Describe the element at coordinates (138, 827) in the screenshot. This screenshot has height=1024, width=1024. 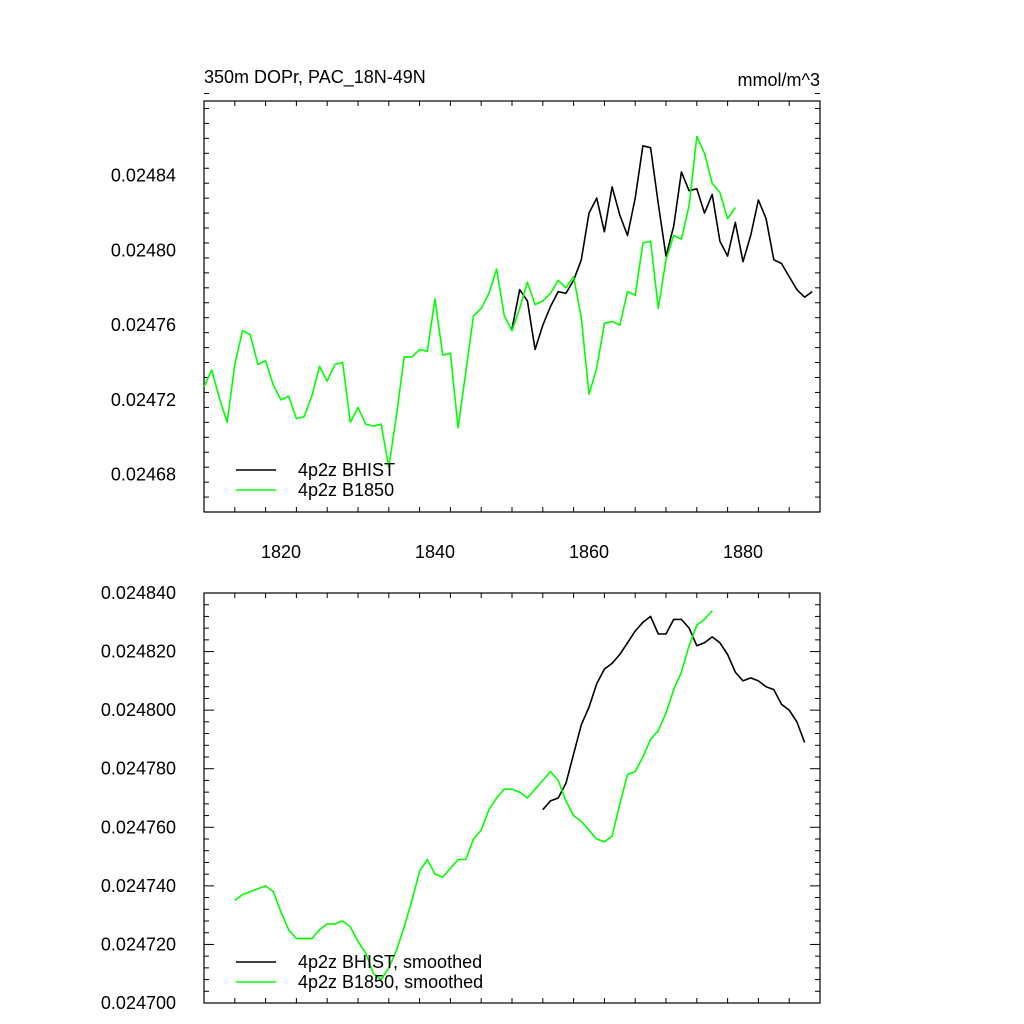
I see `y-tick-label: 0.024760` at that location.